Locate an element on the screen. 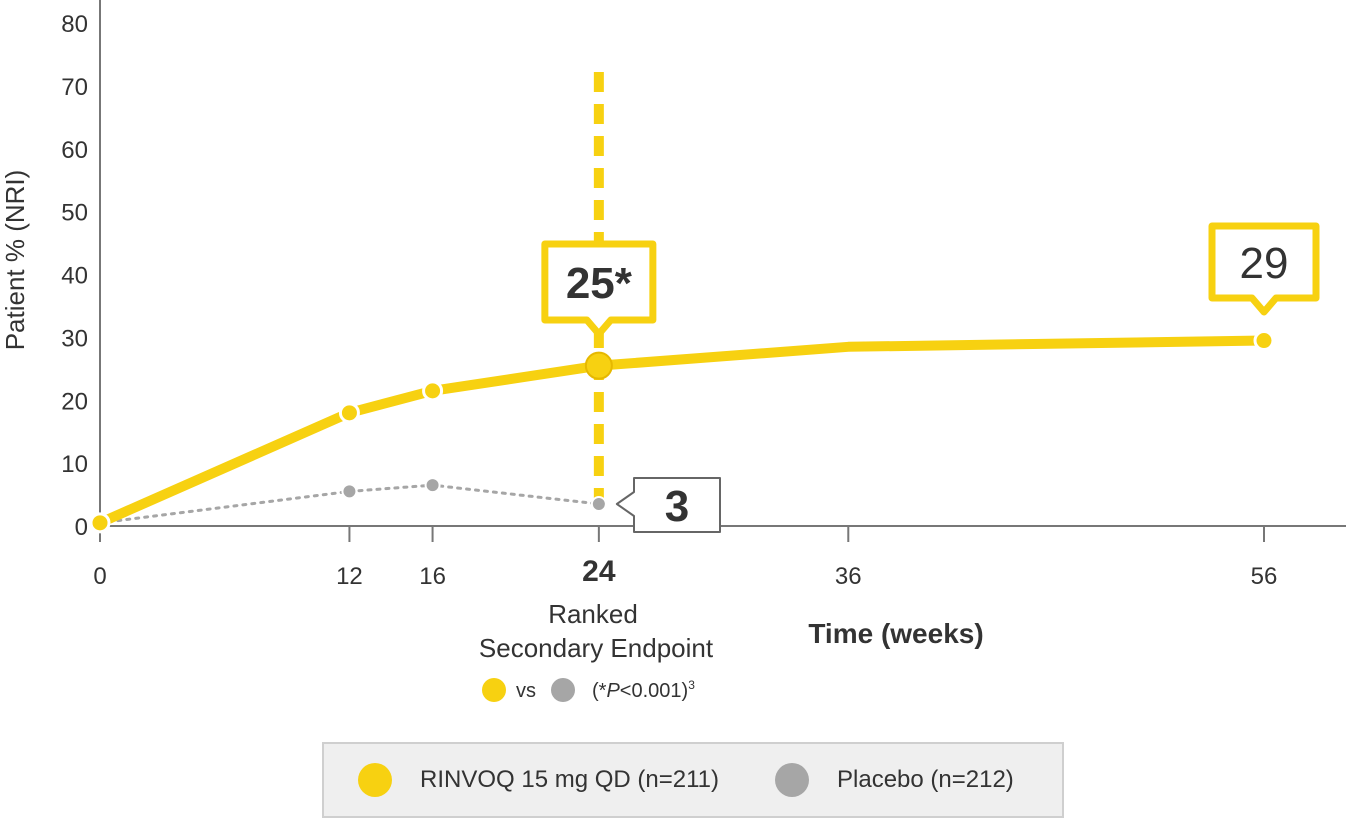  legend-label-rinvoq: RINVOQ 15 mg QD (n=211) is located at coordinates (569, 779).